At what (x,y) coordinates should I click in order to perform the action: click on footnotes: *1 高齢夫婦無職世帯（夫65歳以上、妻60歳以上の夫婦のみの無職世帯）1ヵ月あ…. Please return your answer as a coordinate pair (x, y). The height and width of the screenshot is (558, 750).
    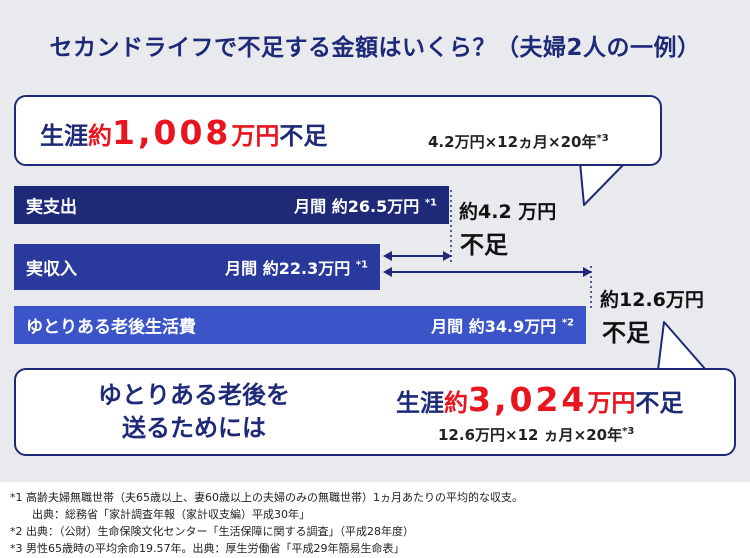
    Looking at the image, I should click on (266, 523).